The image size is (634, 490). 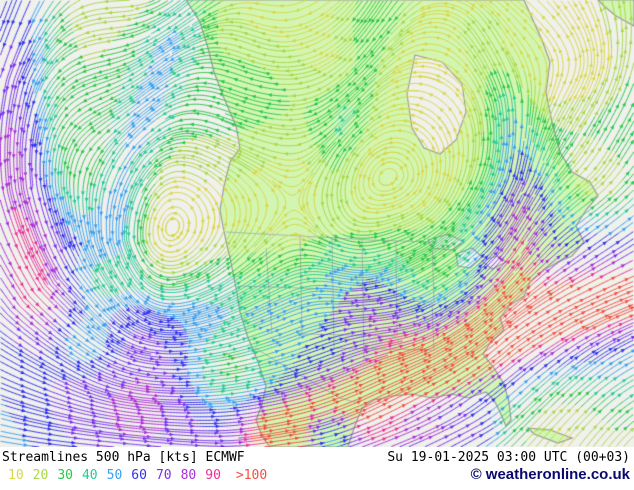 What do you see at coordinates (123, 457) in the screenshot?
I see `map-title: Streamlines 500 hPa [kts] ECMWF` at bounding box center [123, 457].